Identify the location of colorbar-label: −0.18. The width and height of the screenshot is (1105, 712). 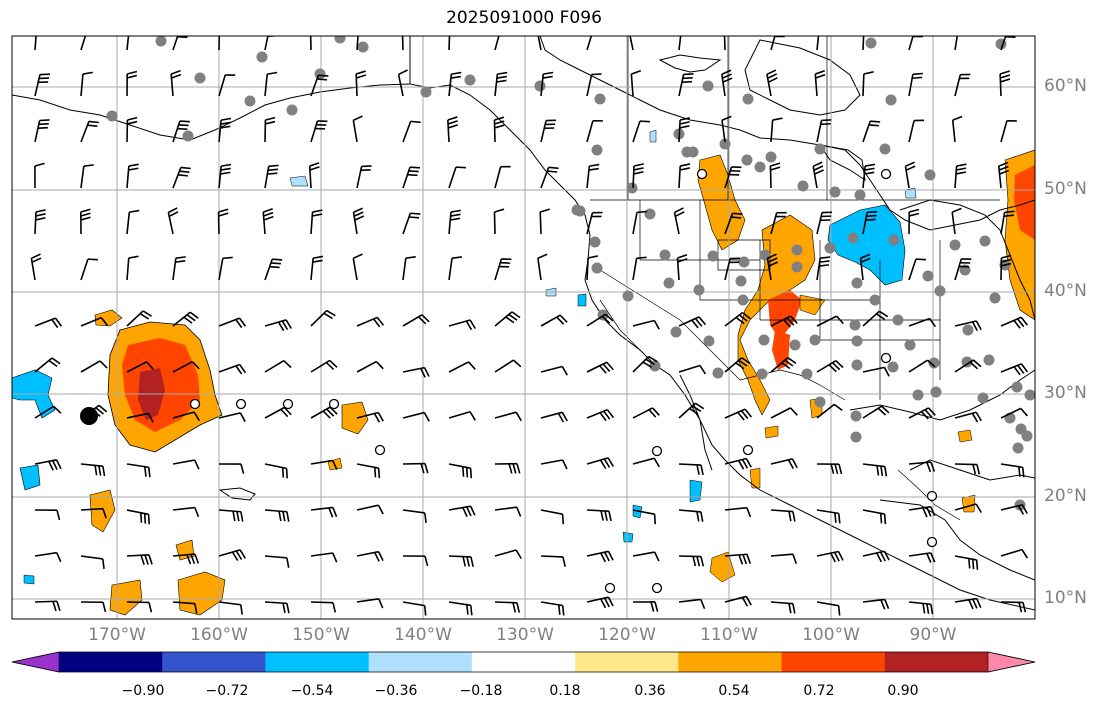
(481, 691).